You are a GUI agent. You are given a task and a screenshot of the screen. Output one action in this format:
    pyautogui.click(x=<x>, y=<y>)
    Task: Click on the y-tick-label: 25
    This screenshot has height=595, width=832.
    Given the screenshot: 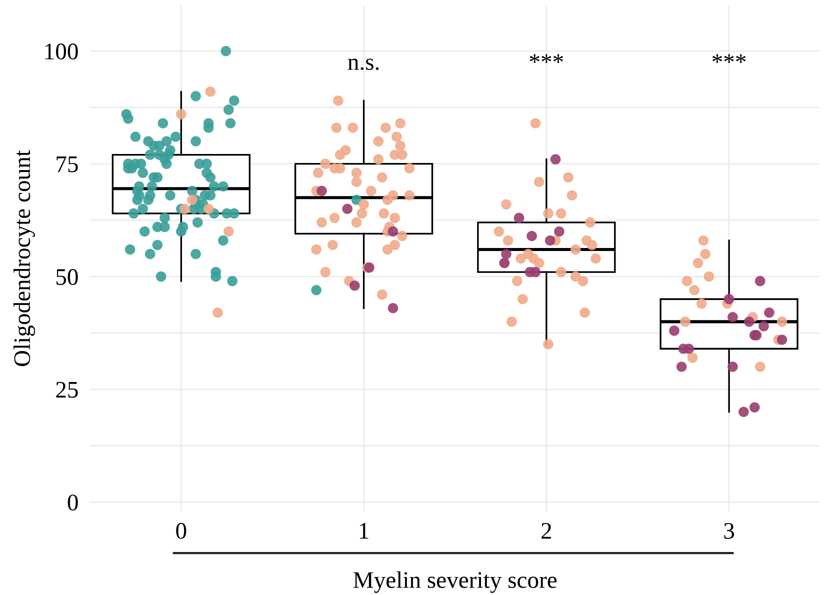 What is the action you would take?
    pyautogui.click(x=67, y=390)
    